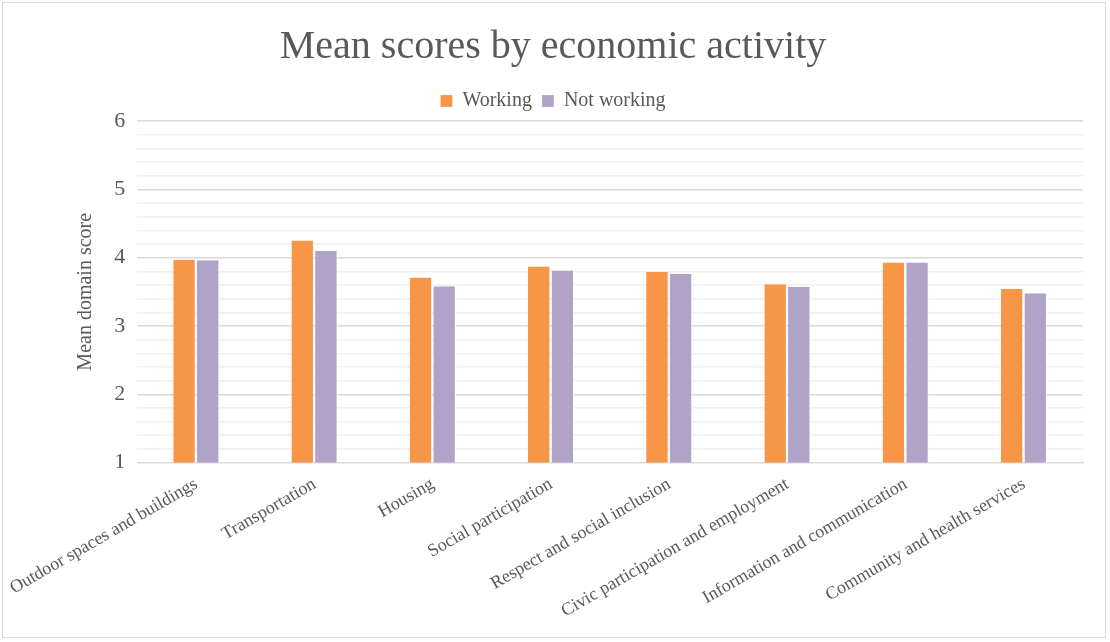  Describe the element at coordinates (614, 100) in the screenshot. I see `legend-label: Not working` at that location.